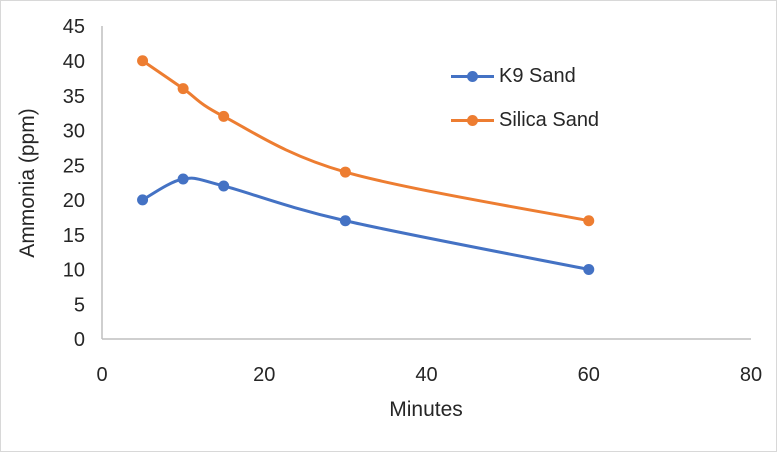  Describe the element at coordinates (751, 375) in the screenshot. I see `x-tick-label: 80` at that location.